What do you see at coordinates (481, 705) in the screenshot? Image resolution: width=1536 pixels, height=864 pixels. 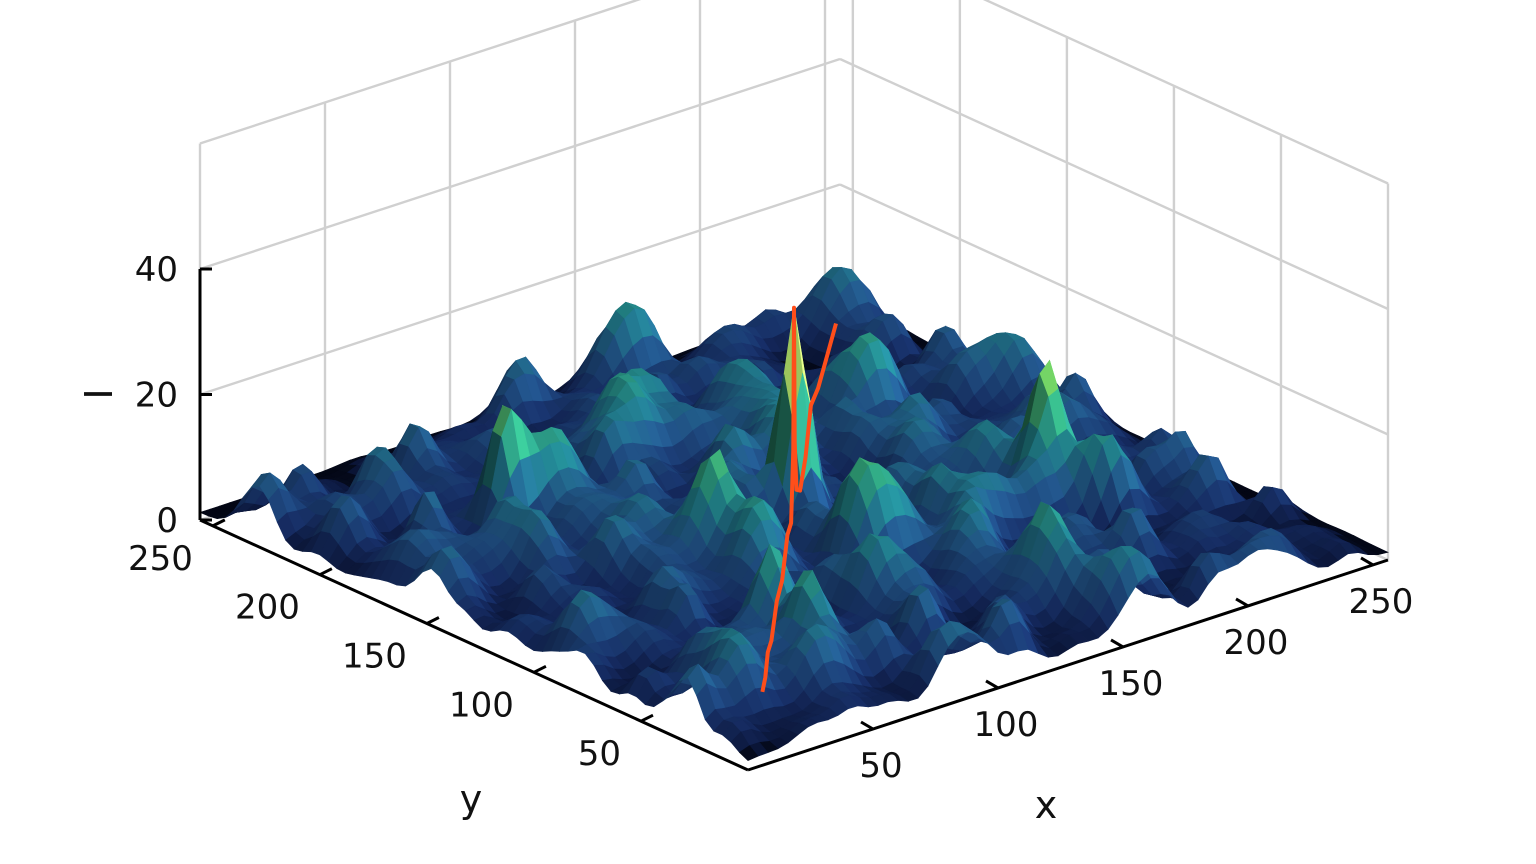 I see `y-tick-label: 100` at bounding box center [481, 705].